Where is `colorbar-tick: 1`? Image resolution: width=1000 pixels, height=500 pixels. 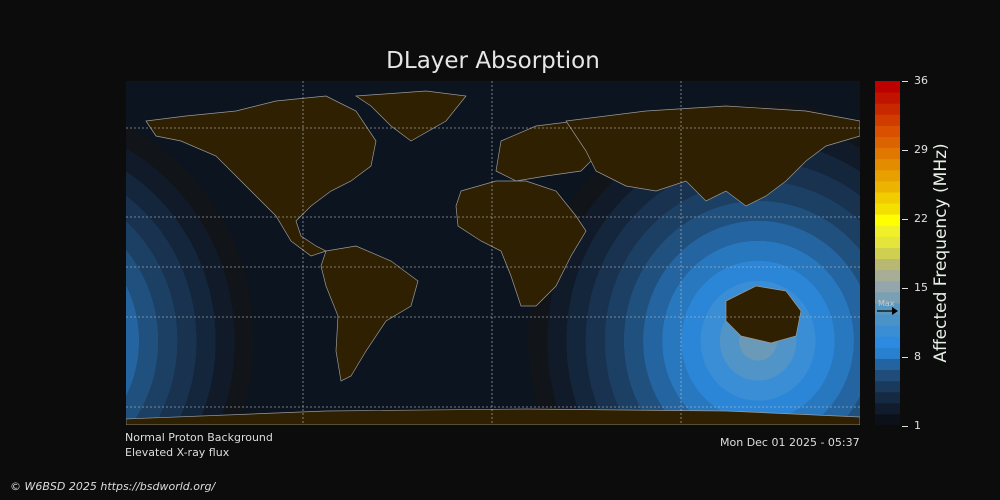 colorbar-tick: 1 is located at coordinates (911, 425).